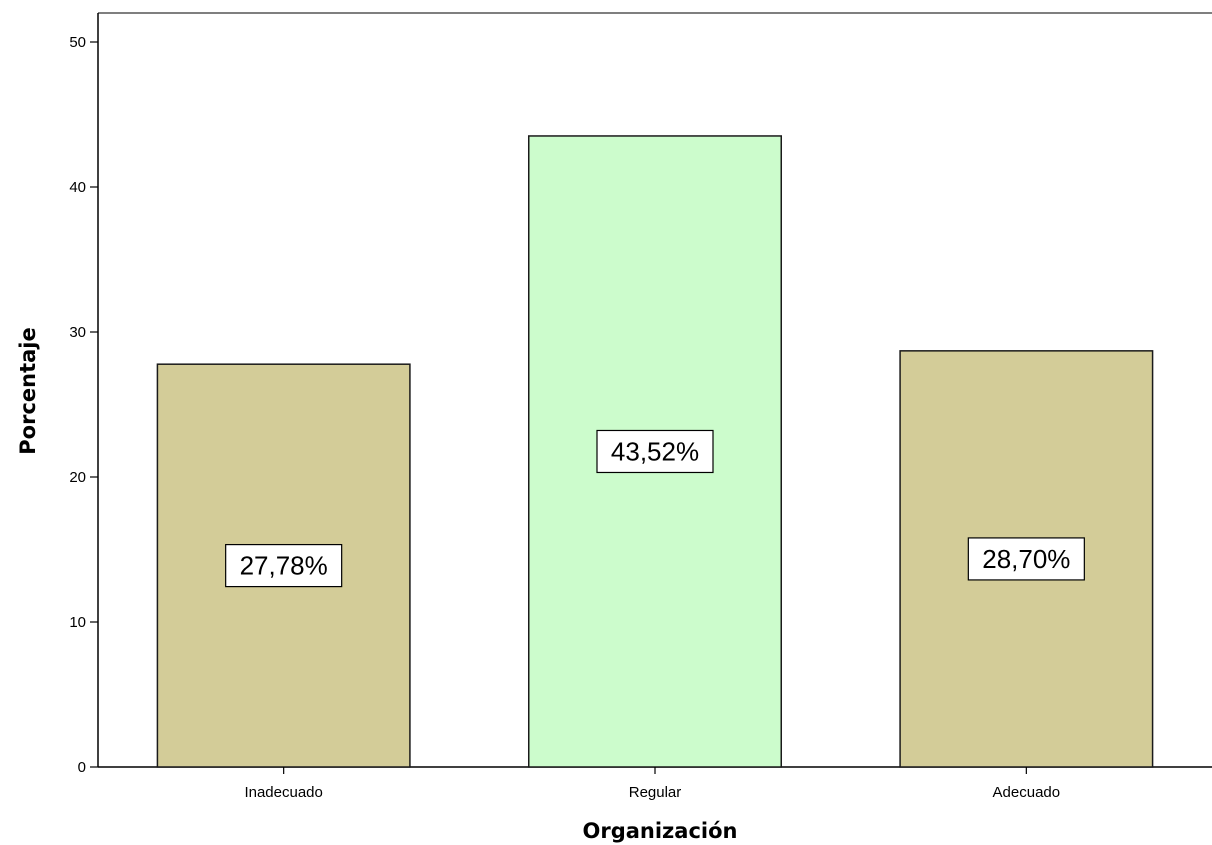  I want to click on y-tick-label: 30, so click(77, 332).